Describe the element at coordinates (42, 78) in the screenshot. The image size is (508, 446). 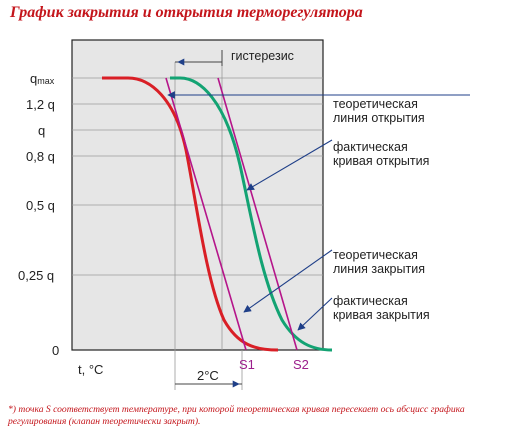
I see `y-tick-qmax: qmax` at that location.